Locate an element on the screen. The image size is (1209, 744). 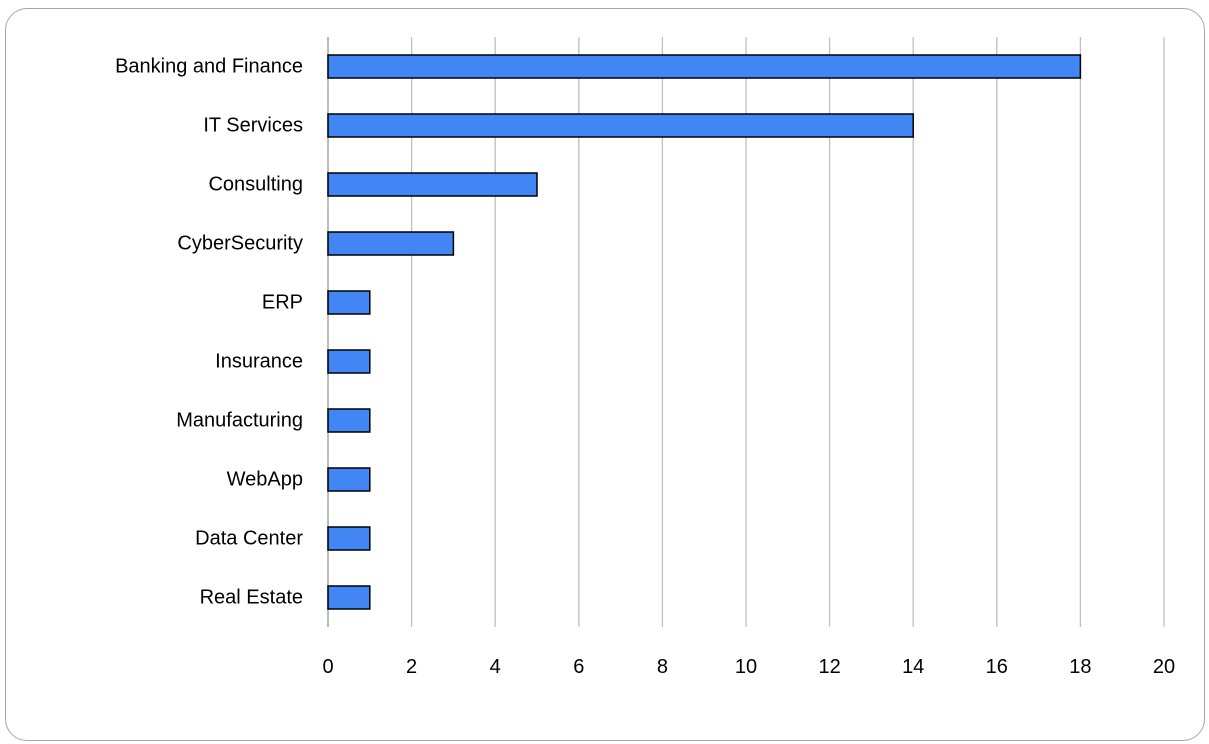
category-label-6: Manufacturing is located at coordinates (239, 421).